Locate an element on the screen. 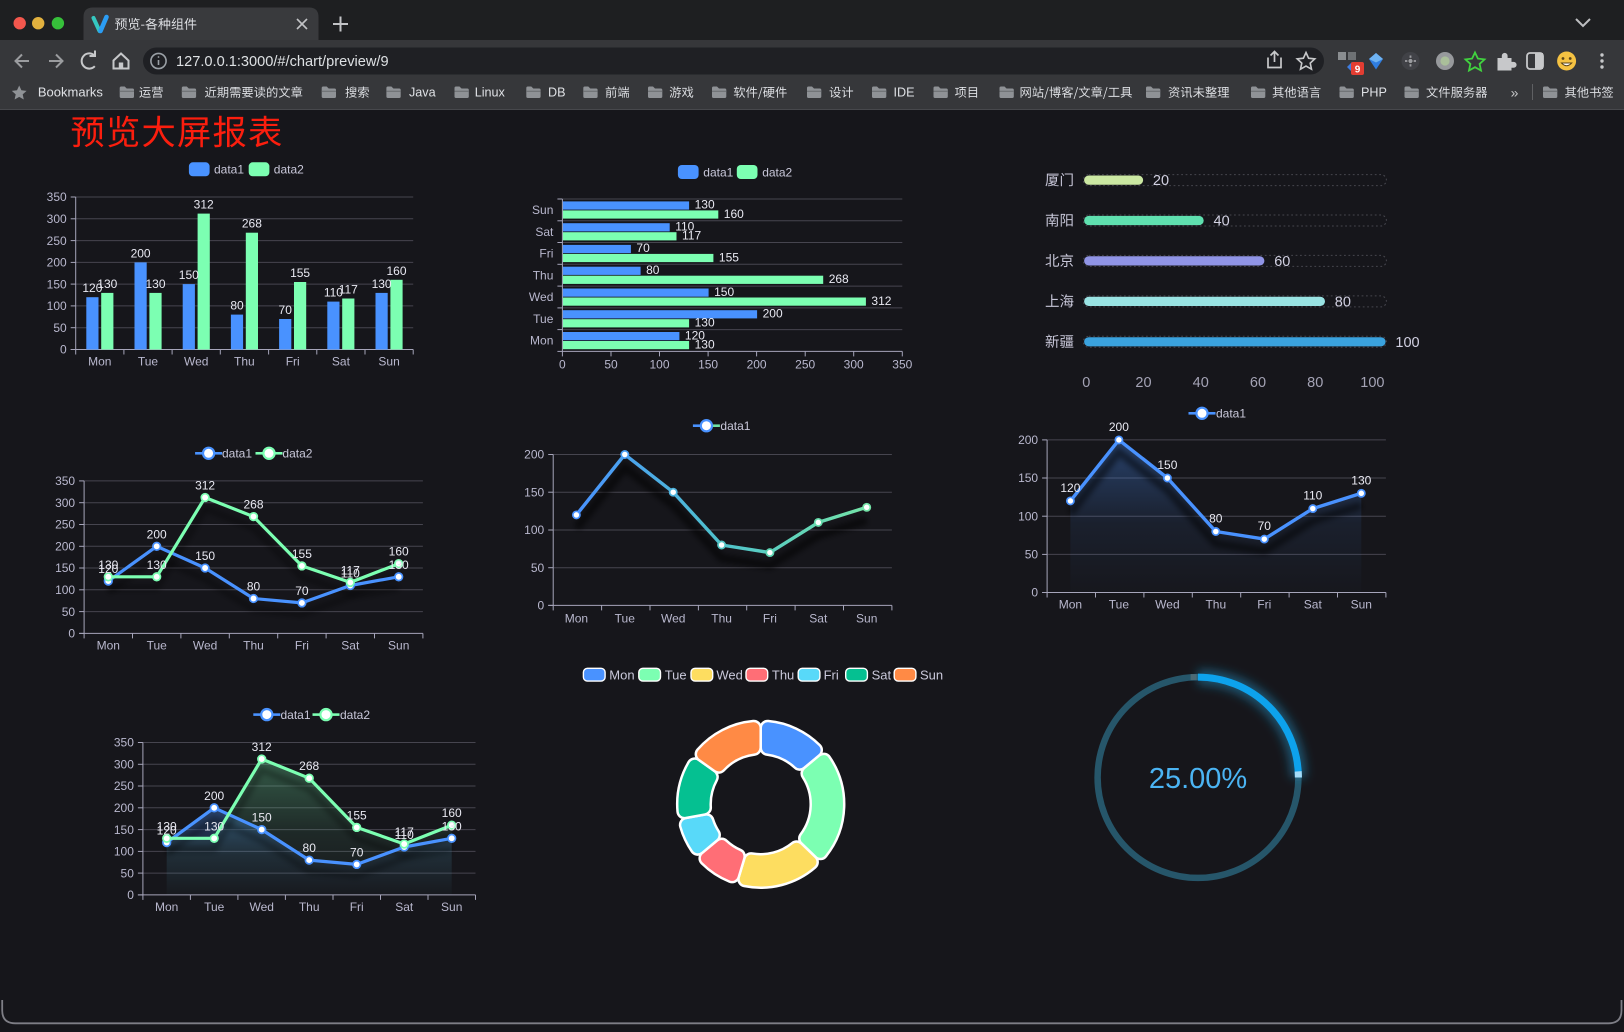 The height and width of the screenshot is (1032, 1624). svg-text: 20 is located at coordinates (1143, 383).